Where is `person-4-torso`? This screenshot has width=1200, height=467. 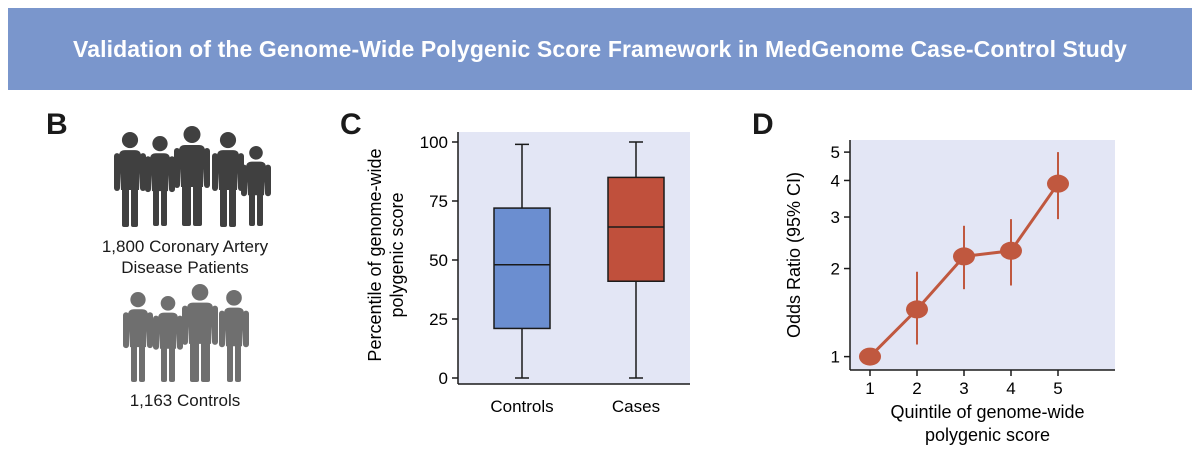 person-4-torso is located at coordinates (228, 170).